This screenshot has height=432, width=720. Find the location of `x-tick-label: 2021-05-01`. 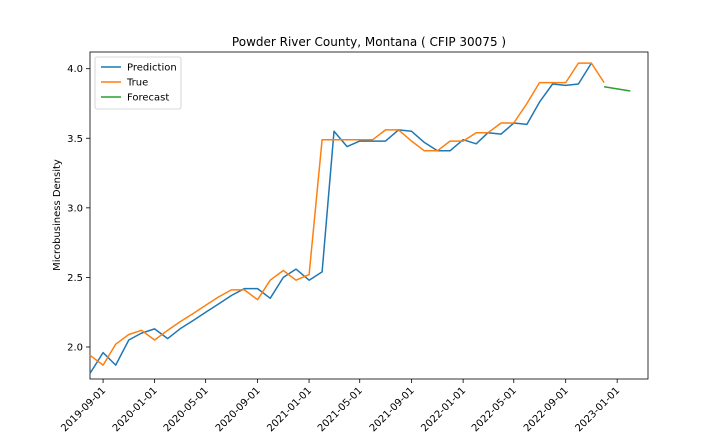

x-tick-label: 2021-05-01 is located at coordinates (340, 408).